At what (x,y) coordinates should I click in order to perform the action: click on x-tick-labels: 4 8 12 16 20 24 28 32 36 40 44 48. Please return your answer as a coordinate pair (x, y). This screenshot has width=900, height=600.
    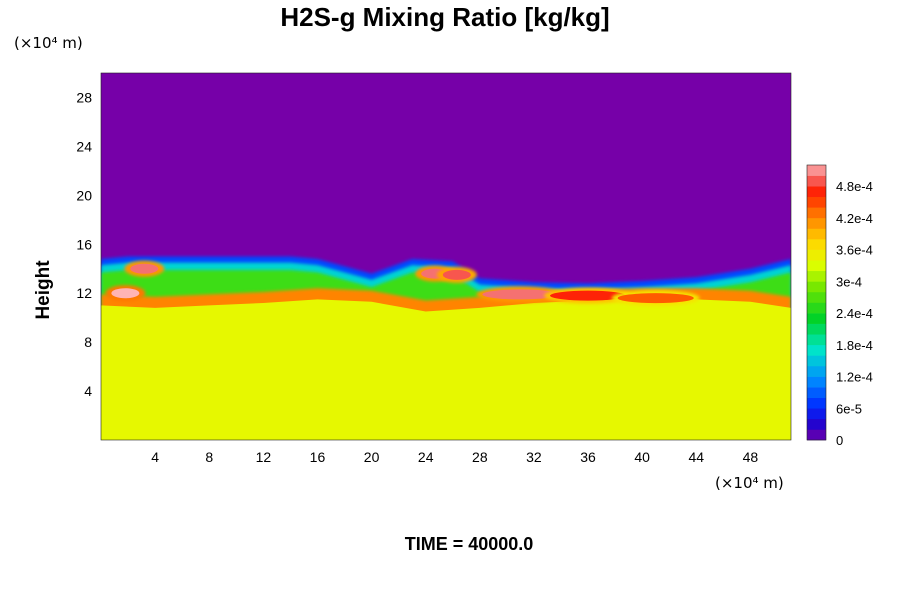
    Looking at the image, I should click on (454, 457).